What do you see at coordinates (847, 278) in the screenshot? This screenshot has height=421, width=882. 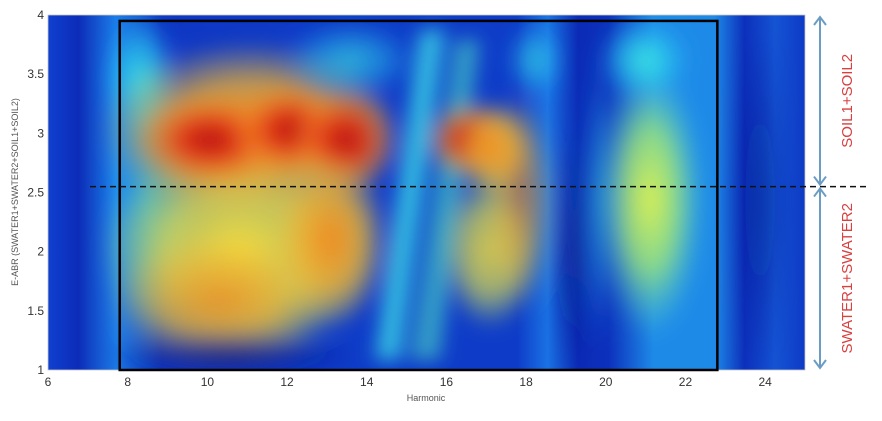 I see `region-label-swater: SWATER1+SWATER2` at bounding box center [847, 278].